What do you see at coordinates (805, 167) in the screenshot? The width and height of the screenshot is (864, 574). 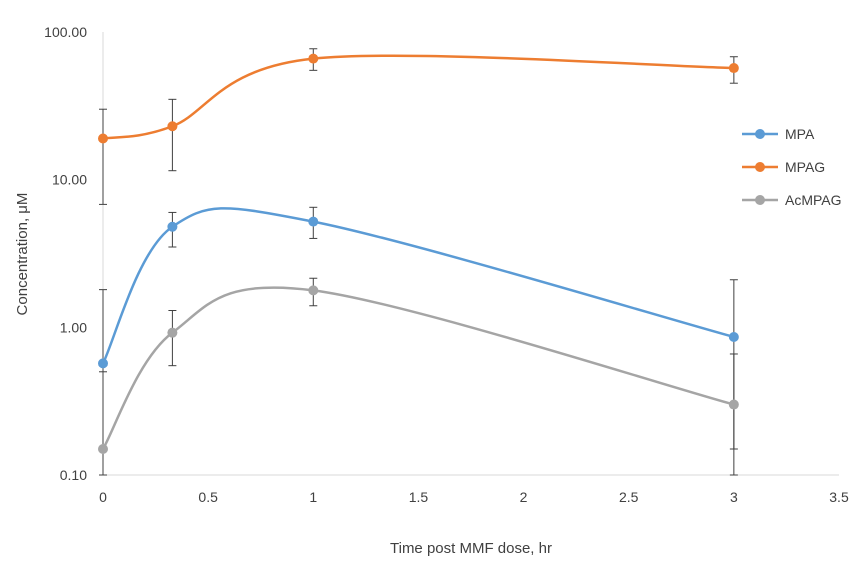 I see `legend-label: MPAG` at bounding box center [805, 167].